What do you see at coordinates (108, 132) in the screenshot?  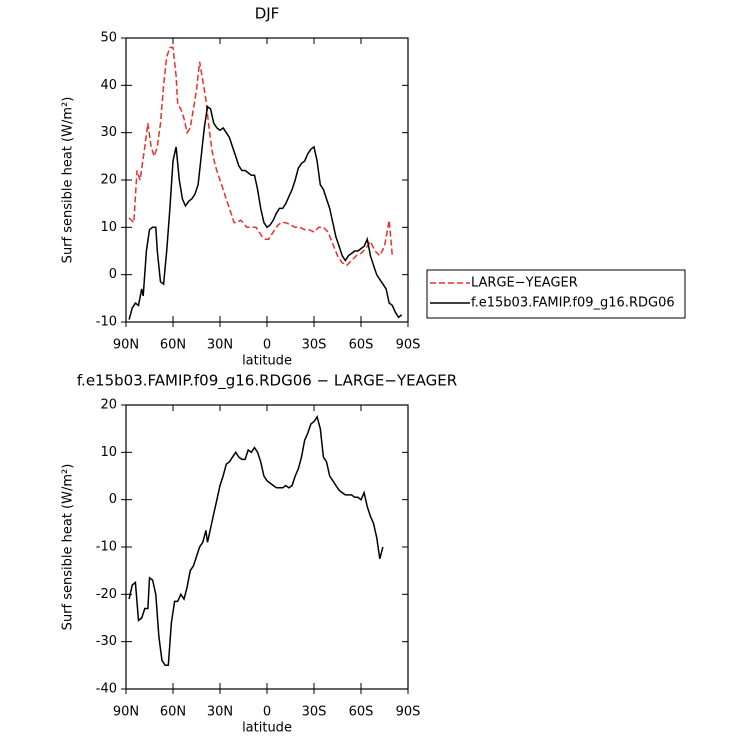 I see `y-tick-label: 30` at bounding box center [108, 132].